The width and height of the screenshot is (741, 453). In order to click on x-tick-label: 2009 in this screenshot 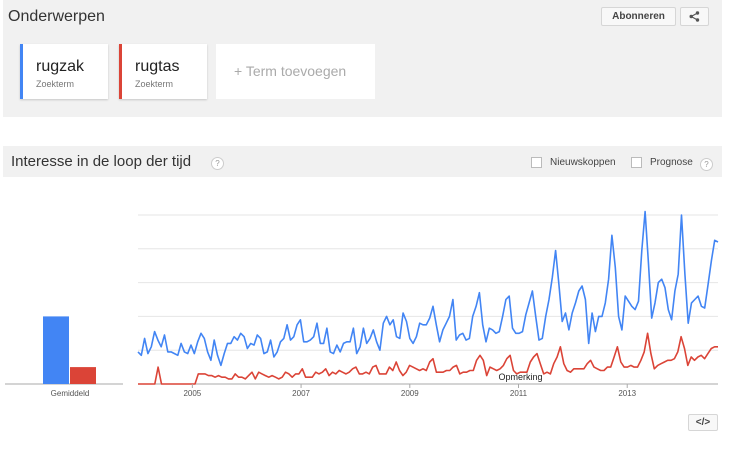, I will do `click(410, 393)`.